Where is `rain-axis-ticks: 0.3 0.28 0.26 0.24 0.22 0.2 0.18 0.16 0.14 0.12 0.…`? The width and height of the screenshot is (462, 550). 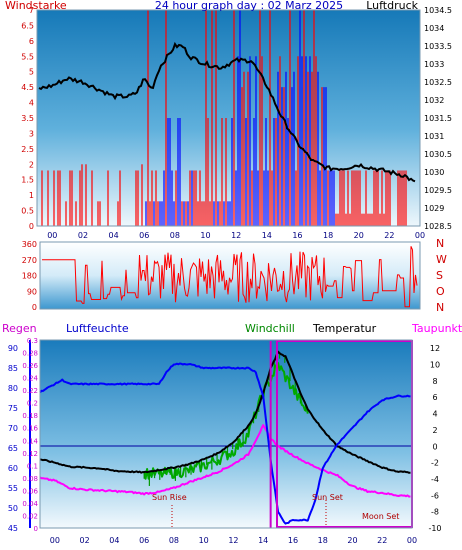
rain-axis-ticks: 0.3 0.28 0.26 0.24 0.22 0.2 0.18 0.16 0.14 0.12 0.… is located at coordinates (30, 435).